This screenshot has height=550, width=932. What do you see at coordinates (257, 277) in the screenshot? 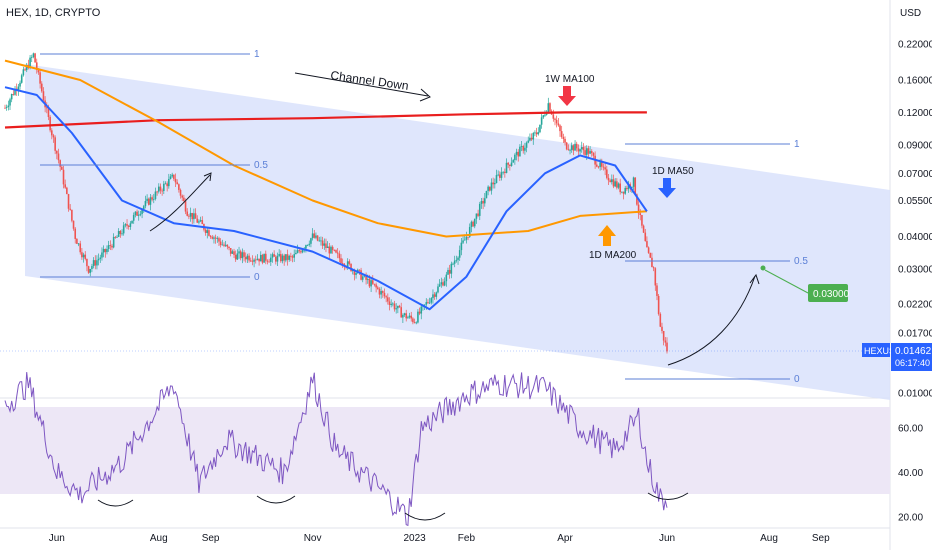
I see `fib-left-0-label: 0` at bounding box center [257, 277].